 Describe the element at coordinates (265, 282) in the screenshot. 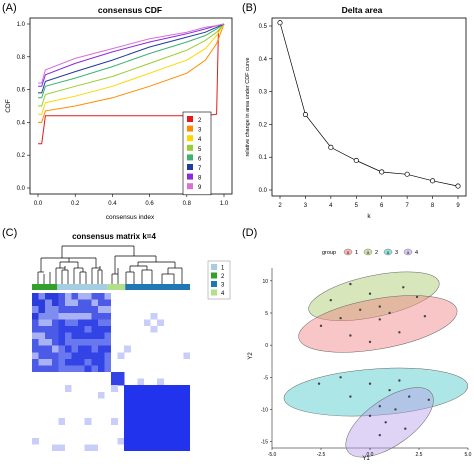

I see `y-tick-label: 10` at that location.